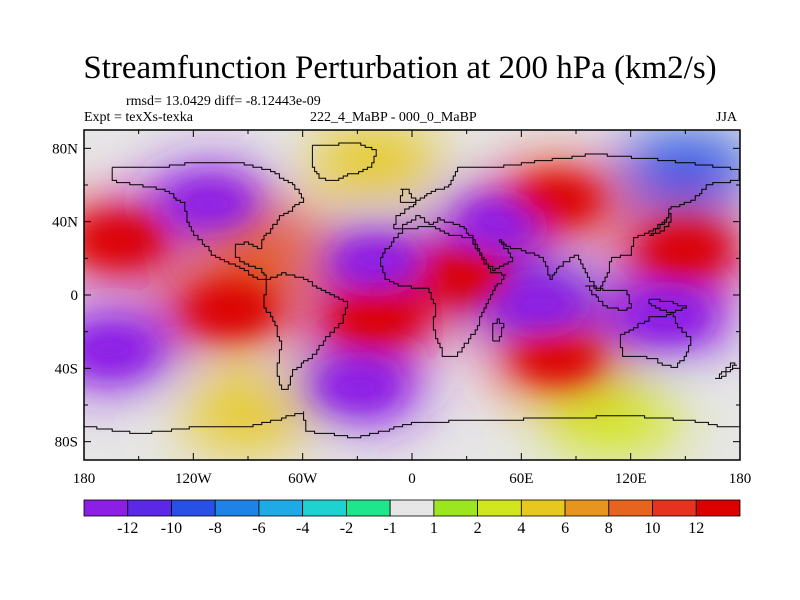 The image size is (800, 600). Describe the element at coordinates (434, 528) in the screenshot. I see `colorbar-label: 1` at that location.